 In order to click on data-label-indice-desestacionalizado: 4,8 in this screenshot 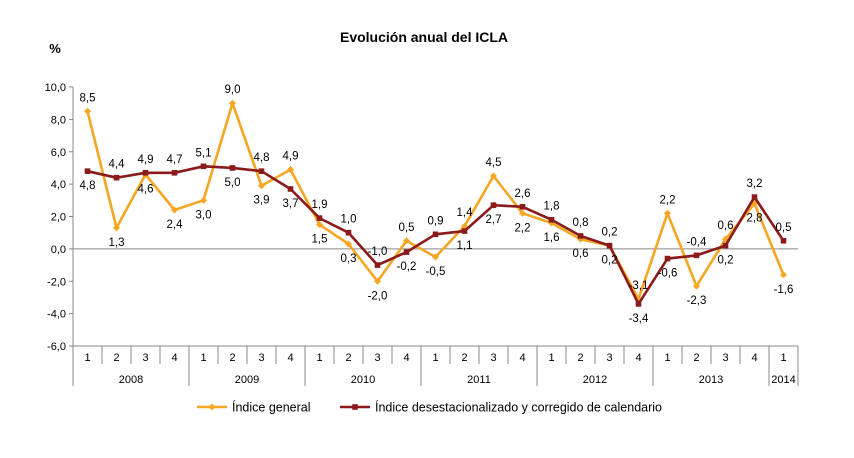, I will do `click(88, 186)`.